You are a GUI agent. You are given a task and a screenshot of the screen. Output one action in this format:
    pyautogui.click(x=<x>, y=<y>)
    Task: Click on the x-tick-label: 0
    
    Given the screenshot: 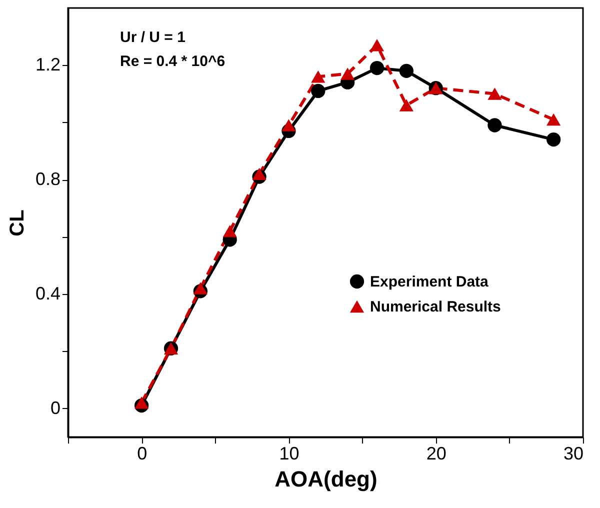 What is the action you would take?
    pyautogui.click(x=142, y=454)
    